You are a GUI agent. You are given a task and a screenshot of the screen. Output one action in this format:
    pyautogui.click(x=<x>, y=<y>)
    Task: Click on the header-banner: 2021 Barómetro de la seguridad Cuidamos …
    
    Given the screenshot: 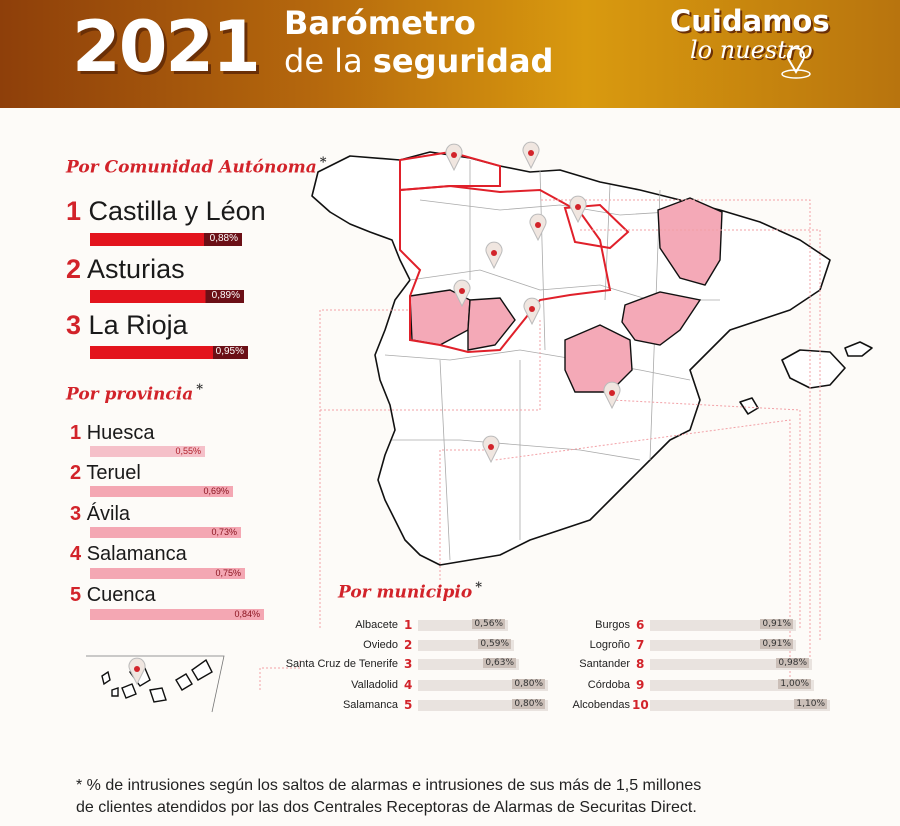 What is the action you would take?
    pyautogui.click(x=450, y=54)
    